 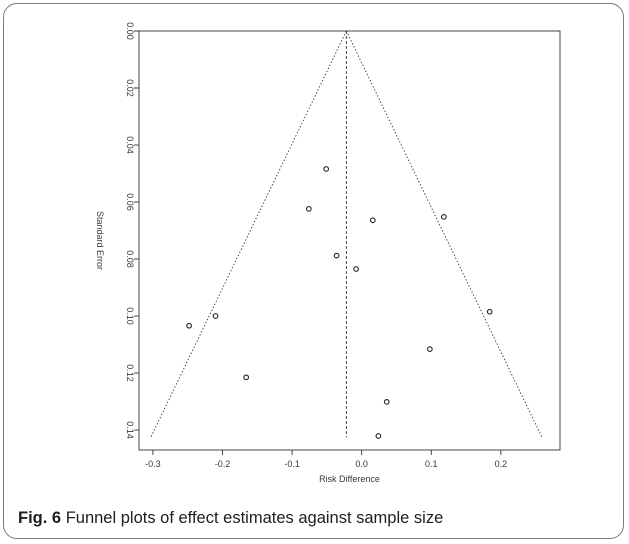 I want to click on y-tick-label: 0.10, so click(x=130, y=316).